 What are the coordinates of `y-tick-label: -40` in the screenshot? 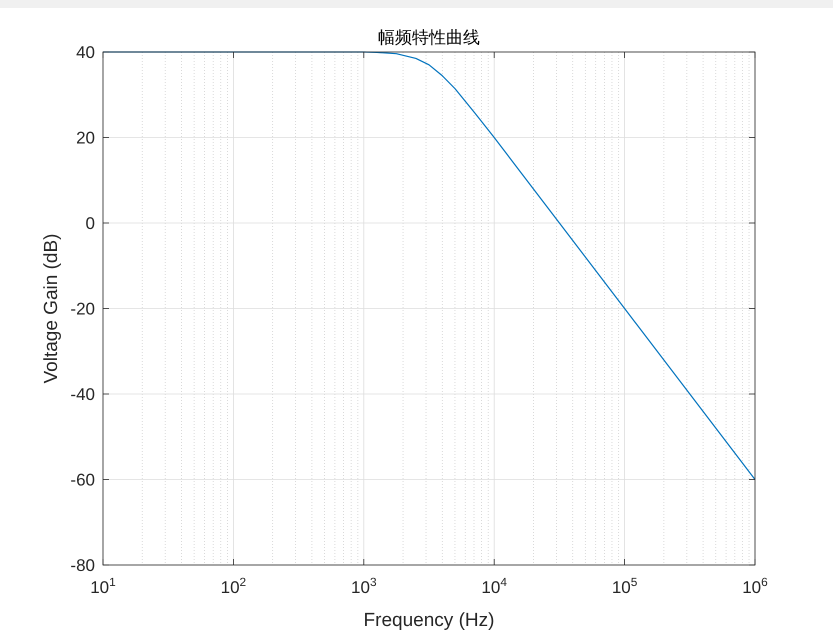 It's located at (82, 394).